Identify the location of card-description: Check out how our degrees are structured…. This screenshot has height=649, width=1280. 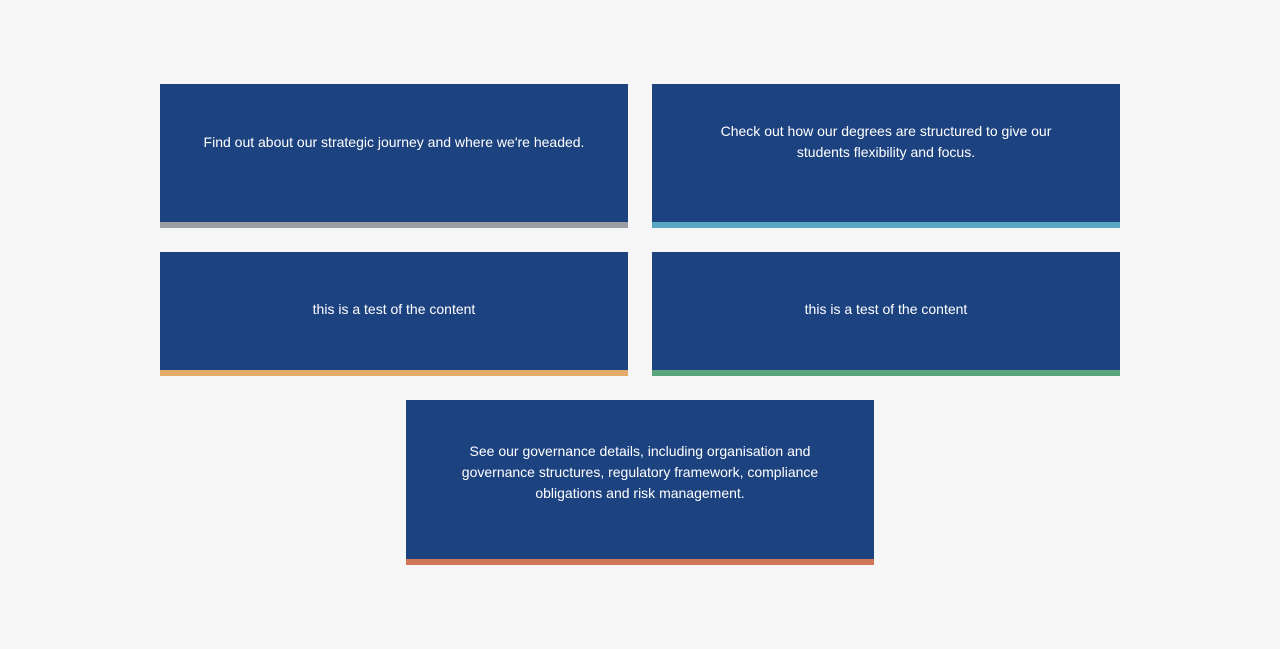
(886, 141).